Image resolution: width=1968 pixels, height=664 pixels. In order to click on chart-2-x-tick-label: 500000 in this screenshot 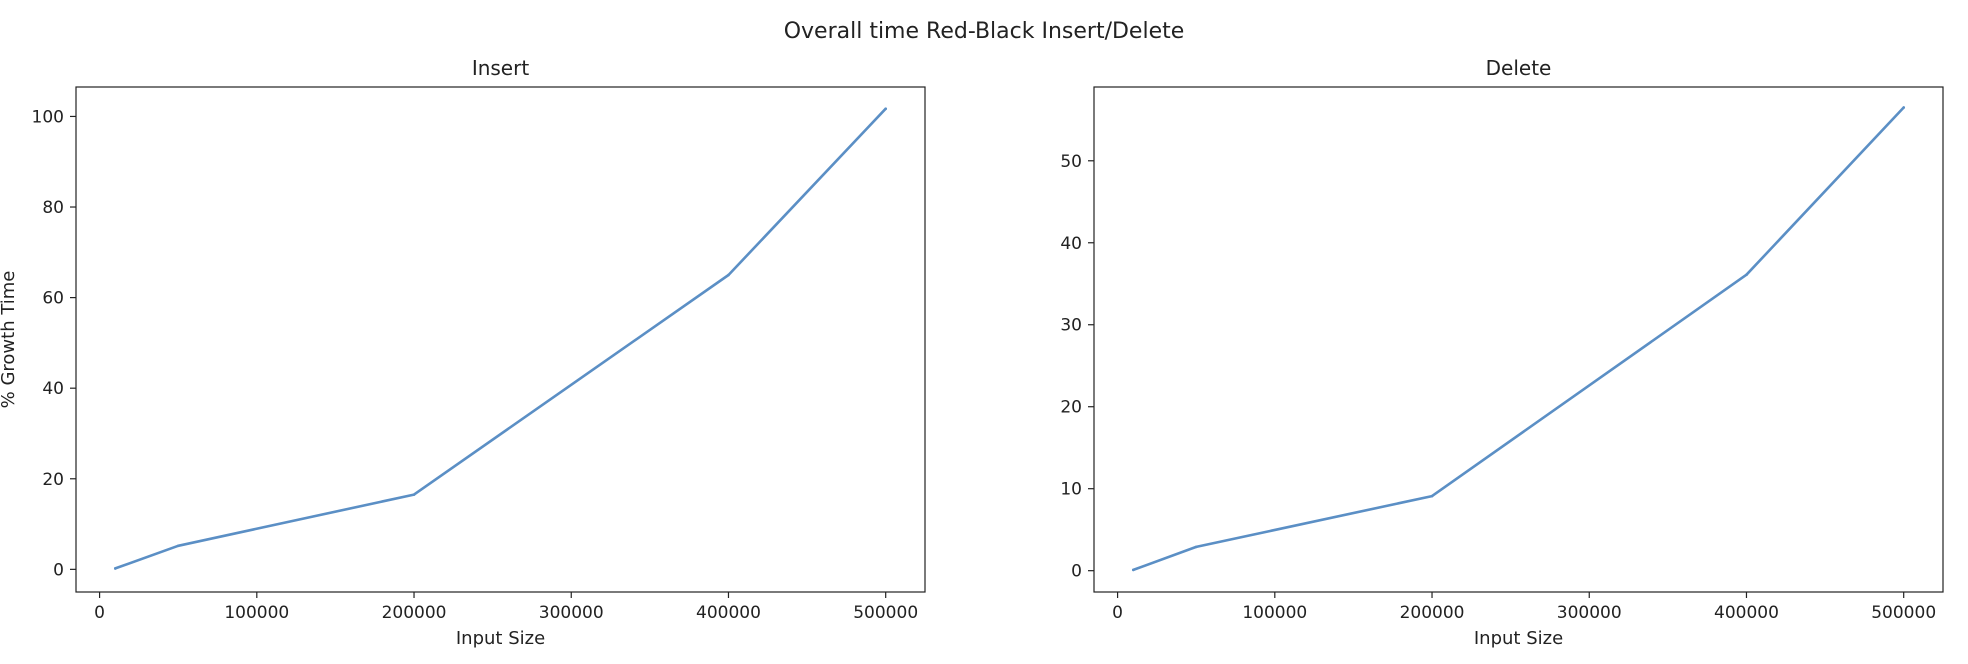, I will do `click(1903, 613)`.